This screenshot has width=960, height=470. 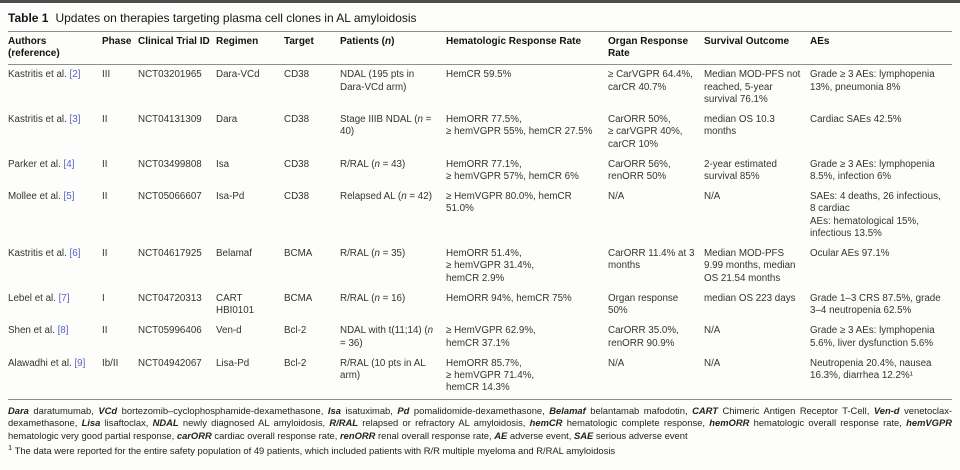 What do you see at coordinates (75, 120) in the screenshot?
I see `citation-link: [3]` at bounding box center [75, 120].